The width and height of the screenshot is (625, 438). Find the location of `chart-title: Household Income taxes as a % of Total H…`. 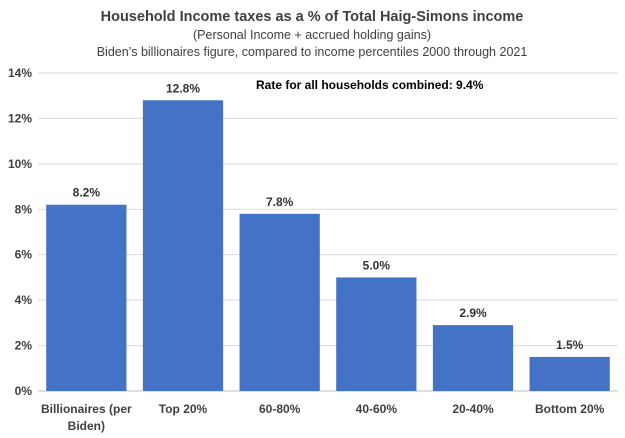

chart-title: Household Income taxes as a % of Total H… is located at coordinates (312, 17).